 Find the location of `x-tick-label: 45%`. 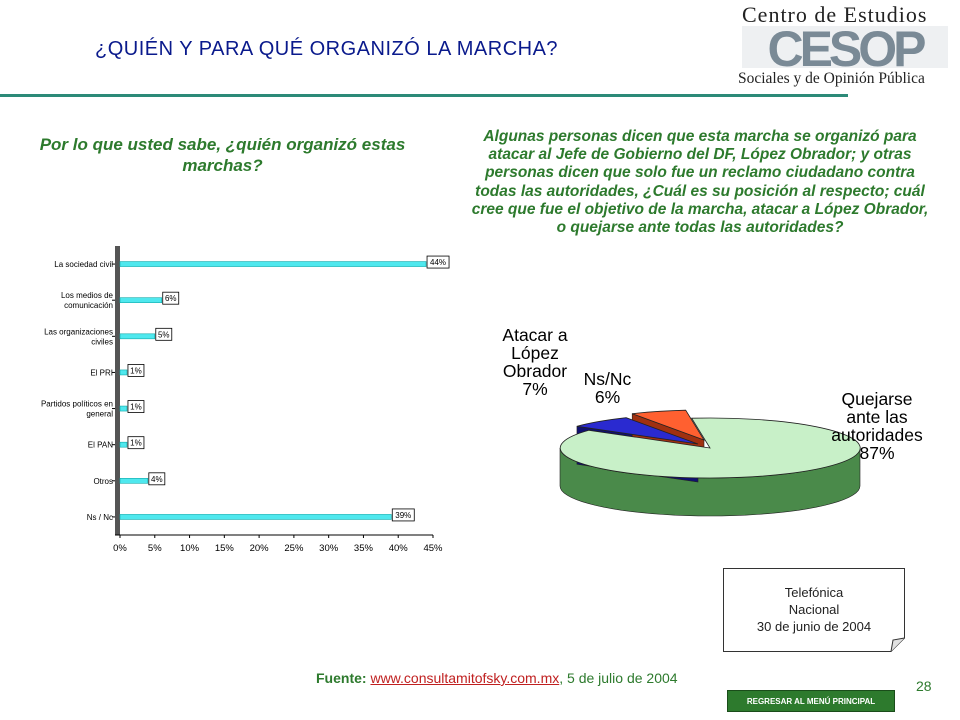

x-tick-label: 45% is located at coordinates (433, 548).